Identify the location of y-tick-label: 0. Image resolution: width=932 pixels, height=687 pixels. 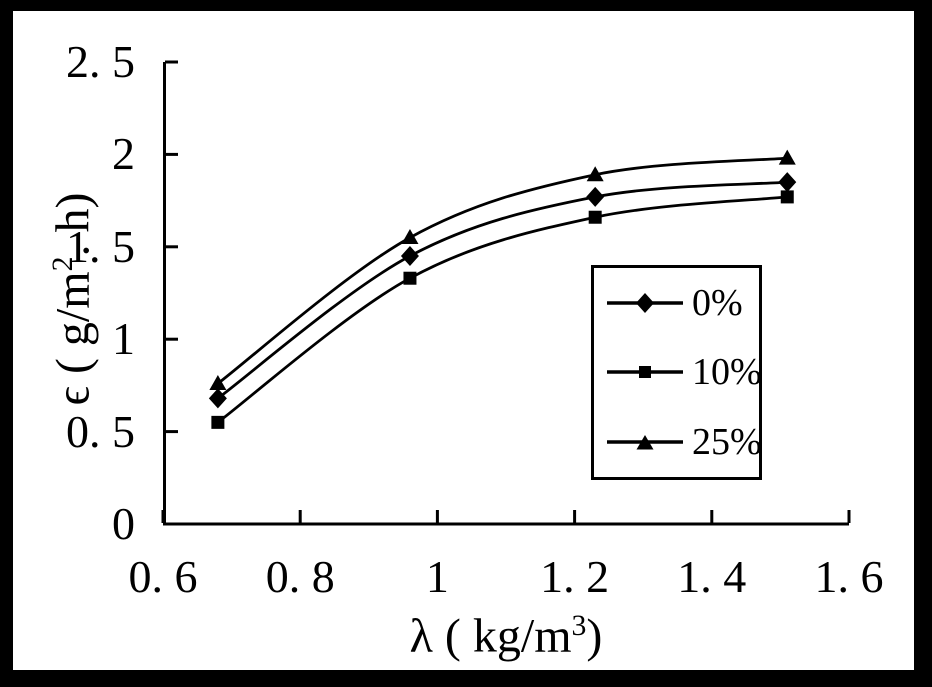
(123, 523).